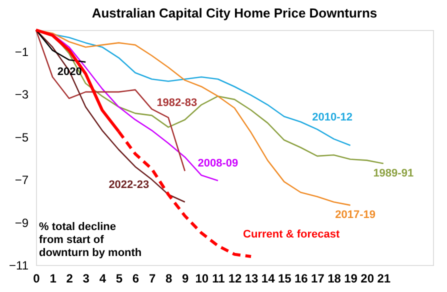  Describe the element at coordinates (129, 184) in the screenshot. I see `series-label: 2022-23` at that location.